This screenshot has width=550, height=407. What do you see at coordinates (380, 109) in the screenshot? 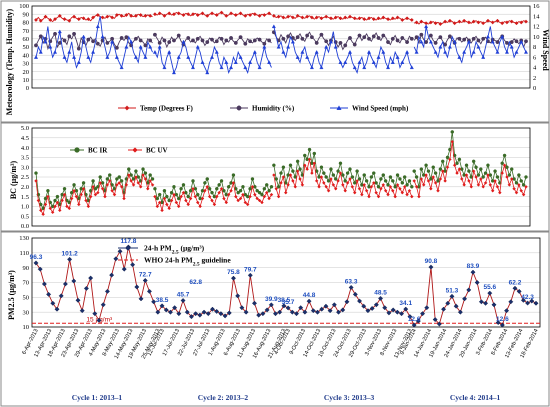
I see `legend-label: Wind Speed (mph)` at bounding box center [380, 109].